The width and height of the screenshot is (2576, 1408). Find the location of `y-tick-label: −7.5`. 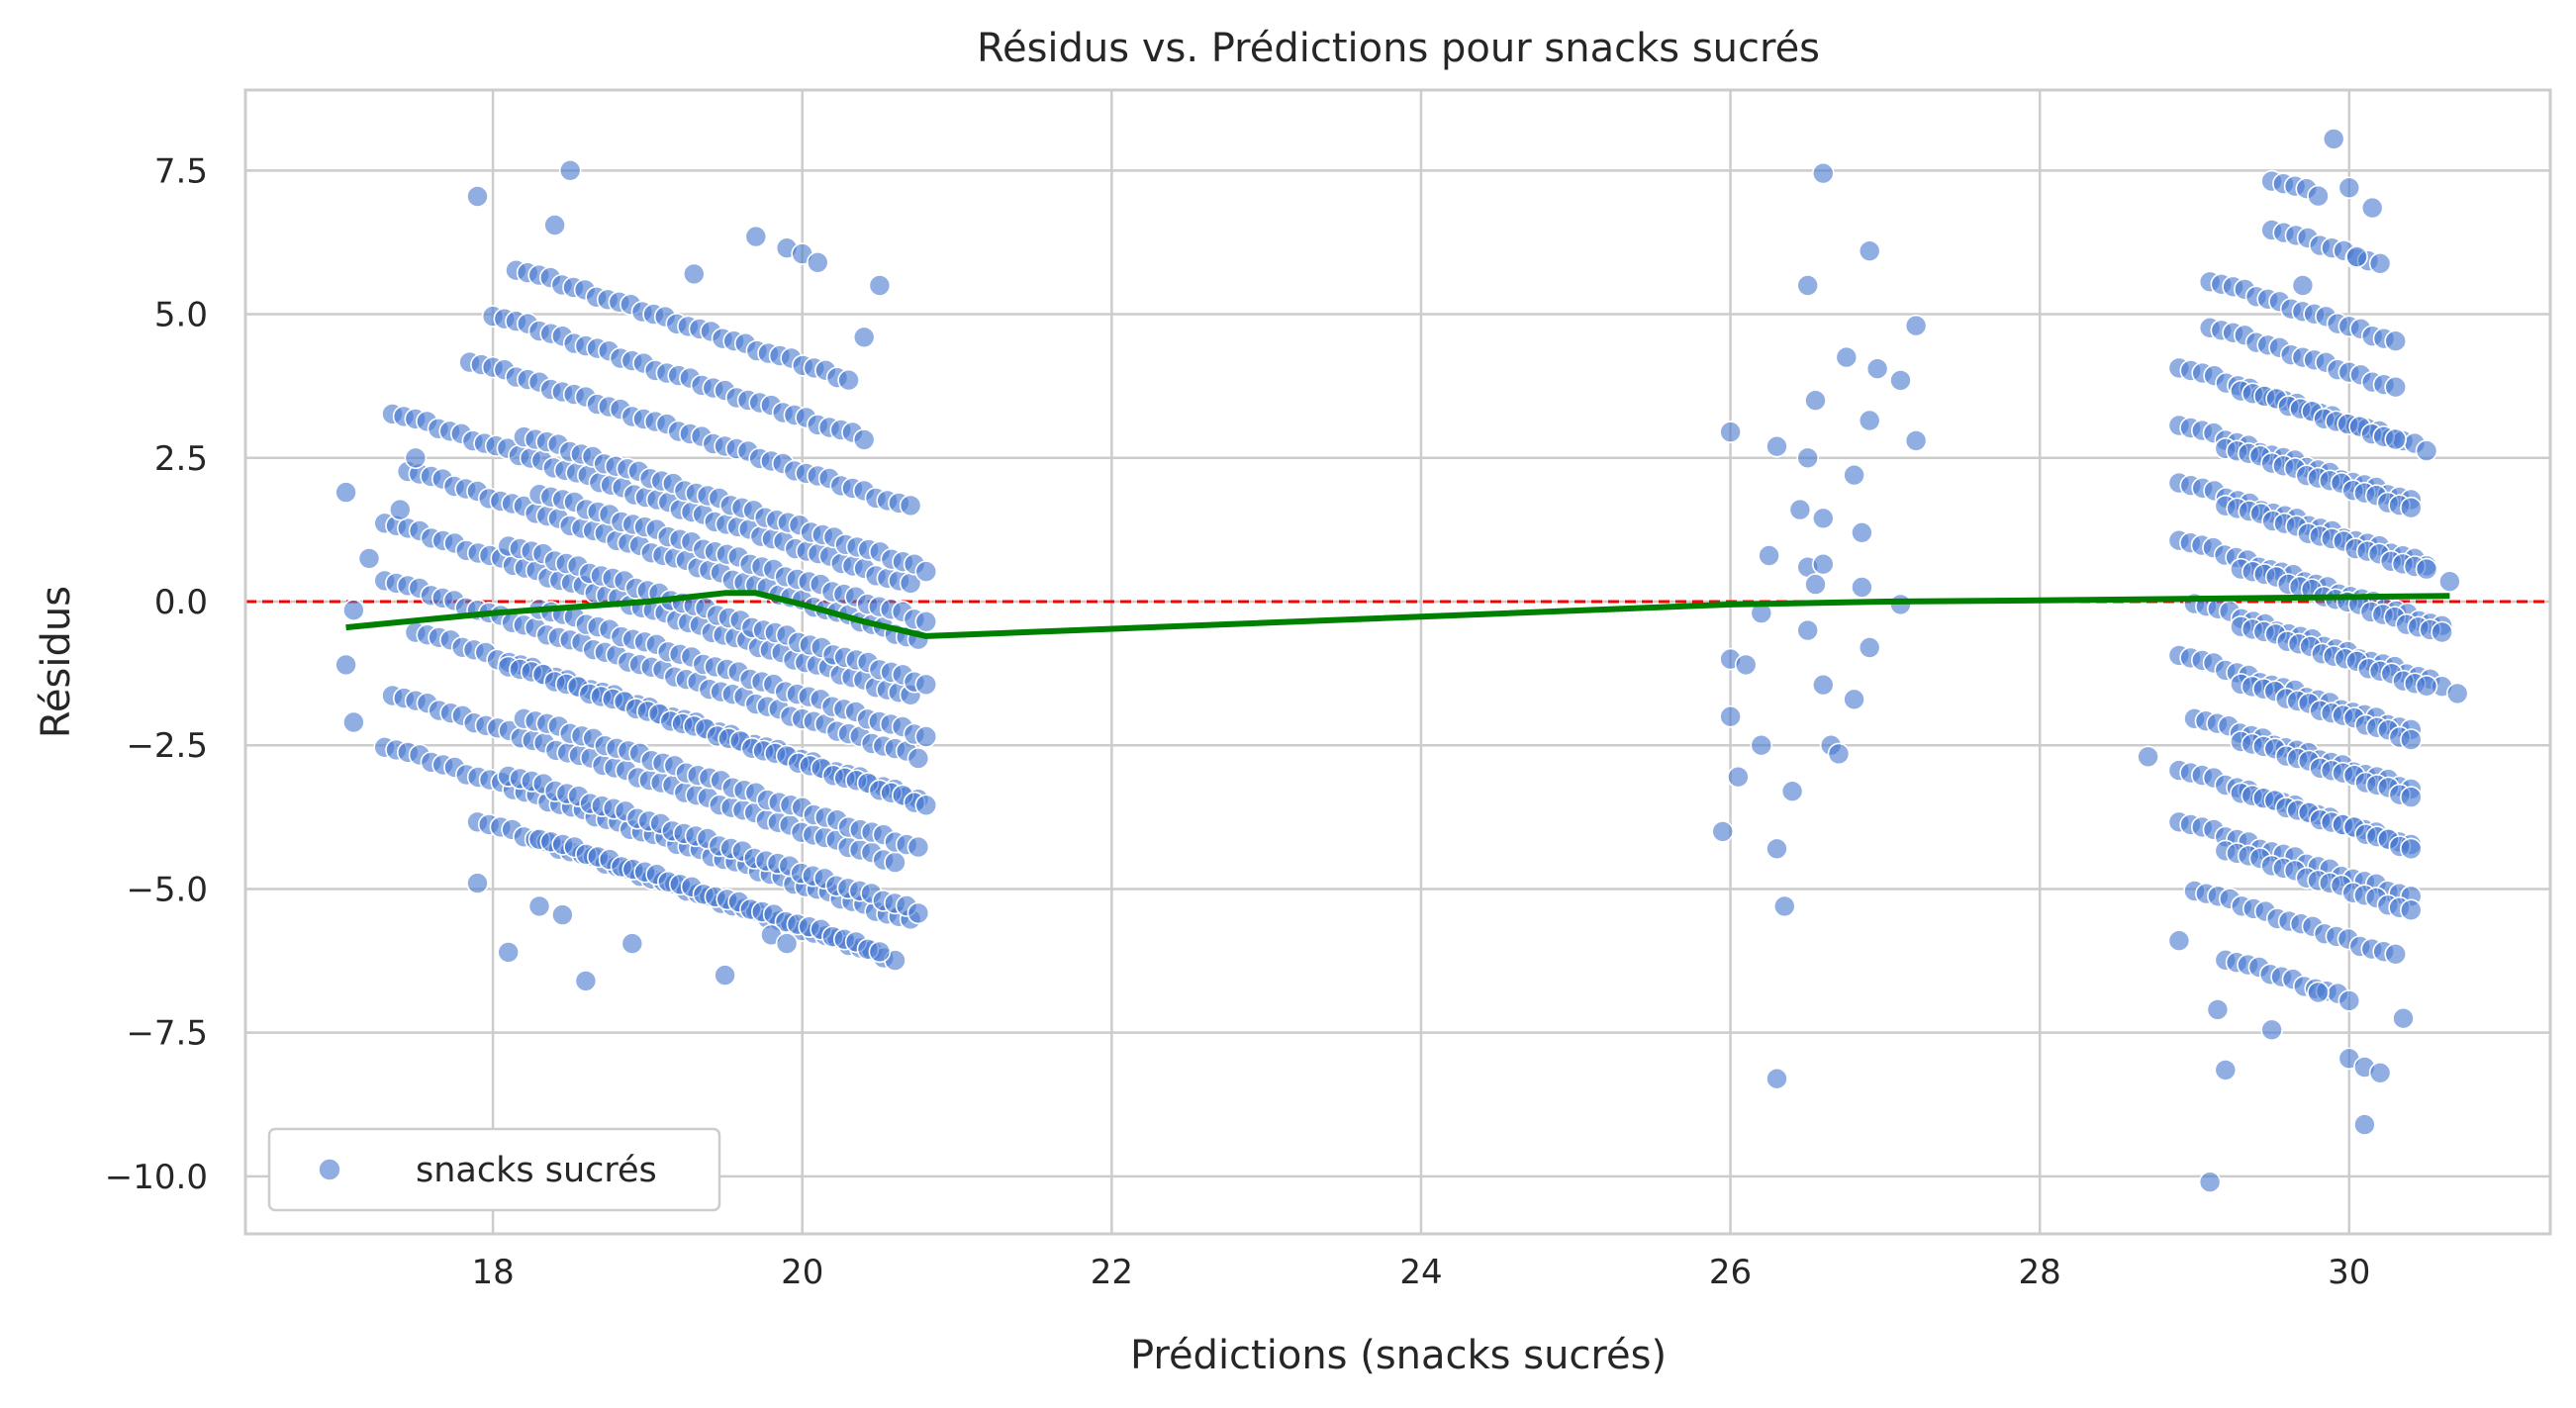

y-tick-label: −7.5 is located at coordinates (167, 1034).